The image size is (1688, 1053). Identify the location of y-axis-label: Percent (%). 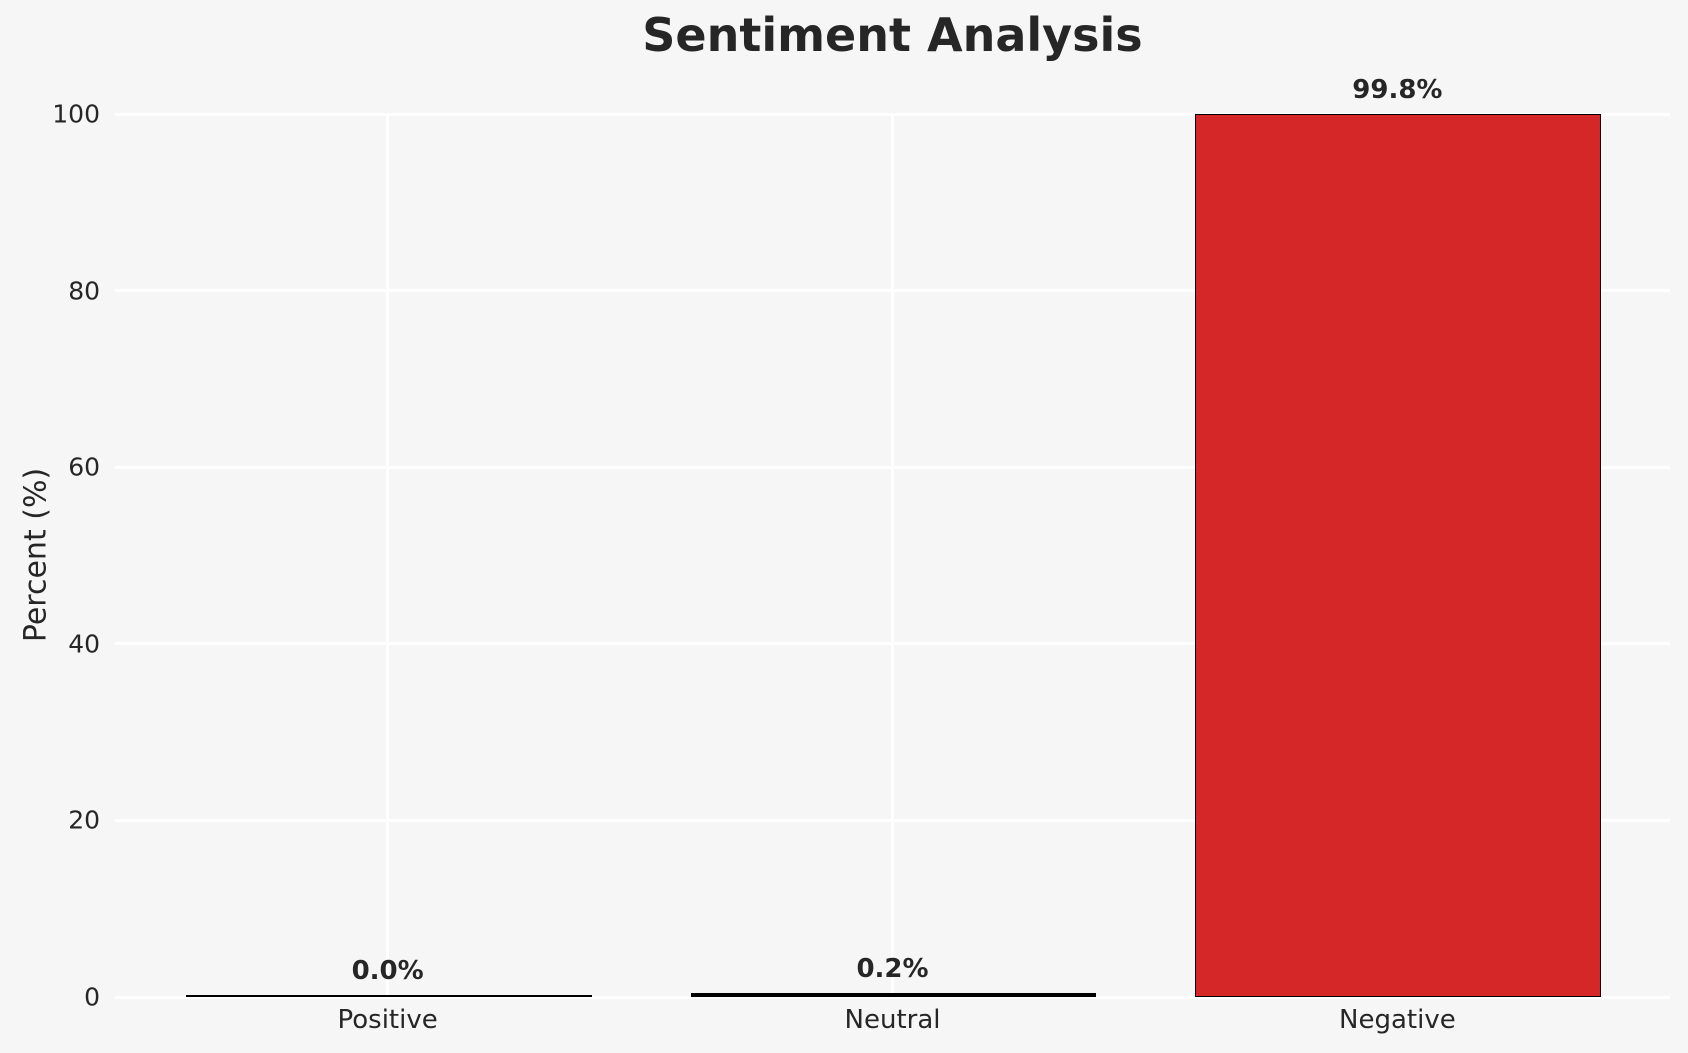
(36, 555).